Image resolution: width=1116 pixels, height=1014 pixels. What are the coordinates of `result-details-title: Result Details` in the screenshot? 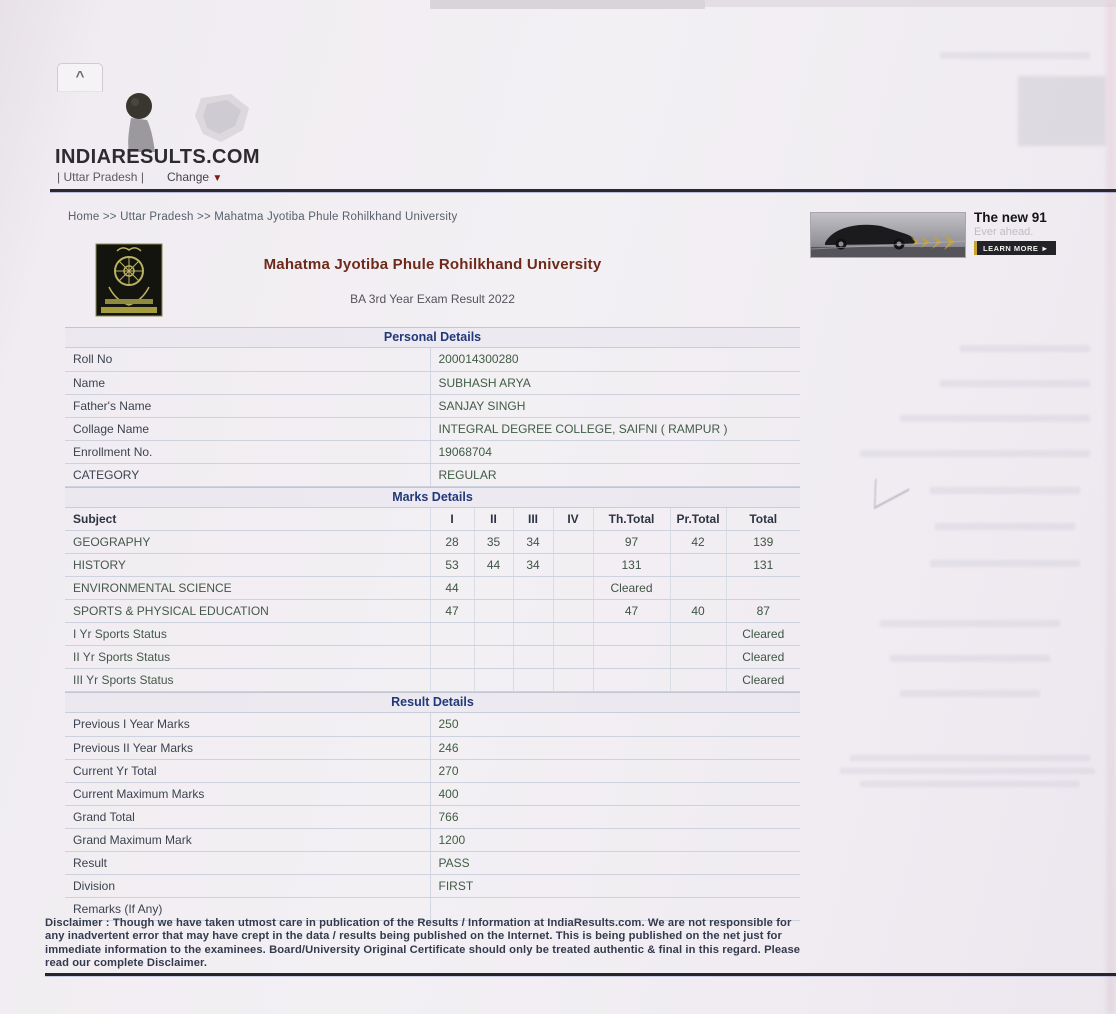 It's located at (432, 702).